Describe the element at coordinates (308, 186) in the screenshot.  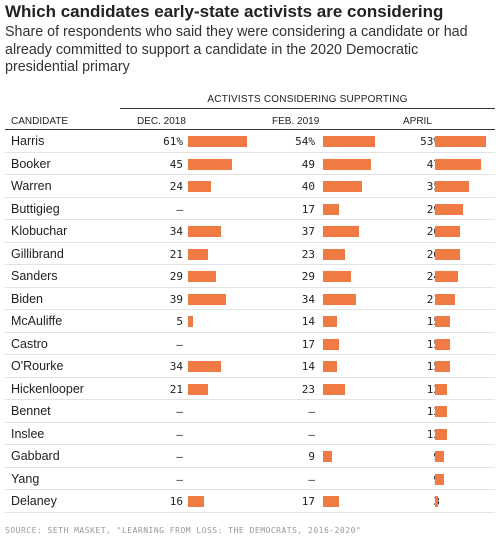
I see `value-label-feb-2019: 40` at that location.